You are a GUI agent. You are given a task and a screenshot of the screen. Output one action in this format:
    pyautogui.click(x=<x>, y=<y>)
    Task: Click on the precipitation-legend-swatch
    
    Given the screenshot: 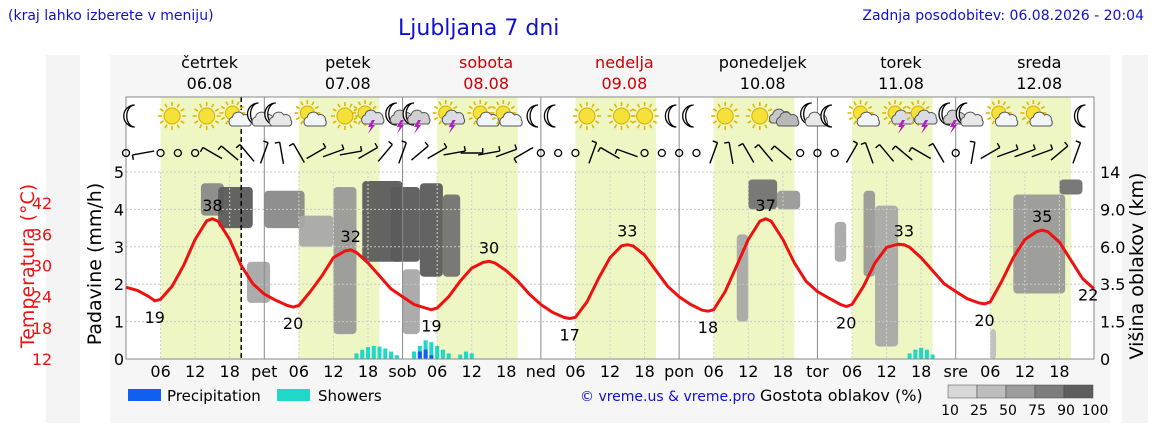 What is the action you would take?
    pyautogui.click(x=144, y=395)
    